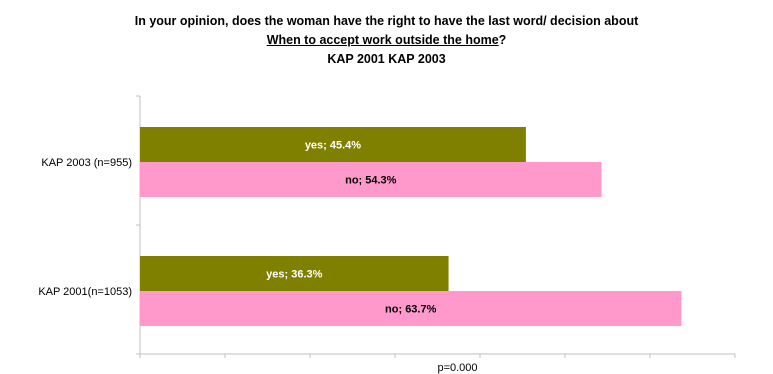 This screenshot has width=773, height=374. Describe the element at coordinates (457, 368) in the screenshot. I see `x-axis-label: p=0.000` at that location.